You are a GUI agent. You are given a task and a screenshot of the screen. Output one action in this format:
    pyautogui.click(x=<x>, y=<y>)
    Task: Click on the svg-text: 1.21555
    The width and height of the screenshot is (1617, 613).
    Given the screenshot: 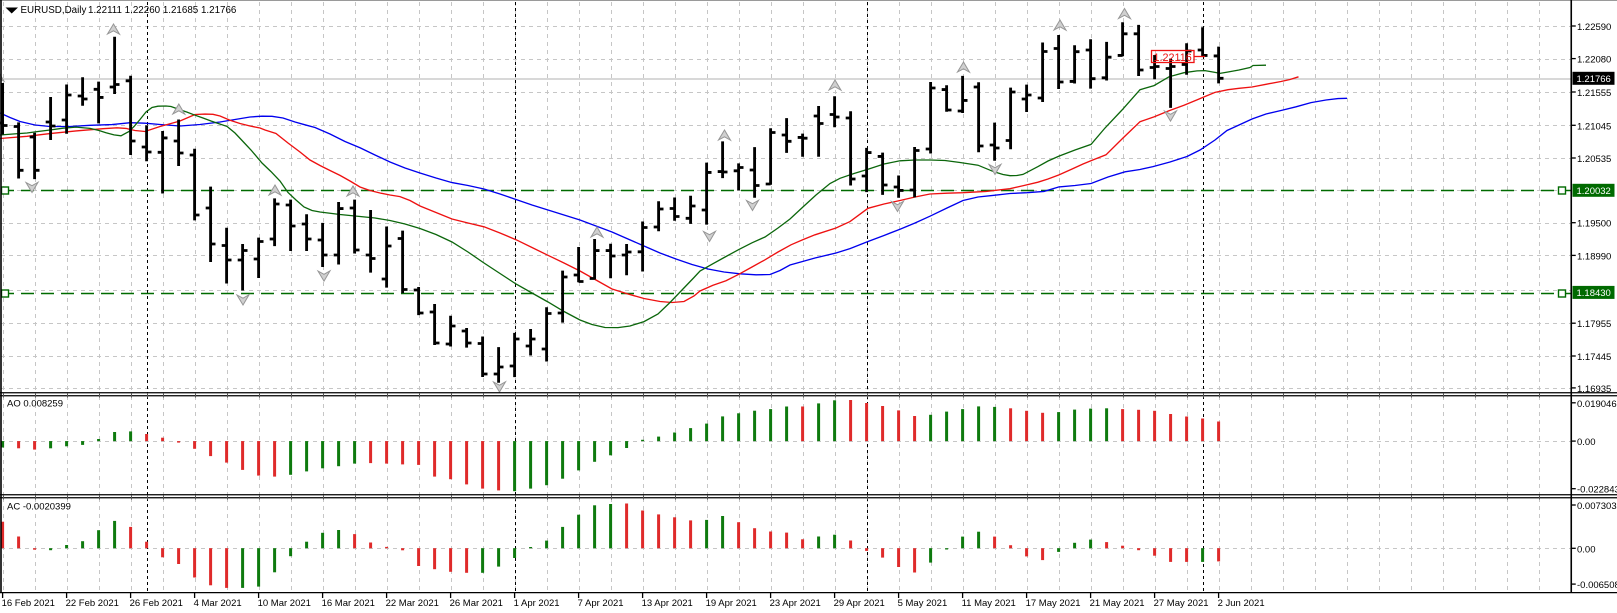 What is the action you would take?
    pyautogui.click(x=1594, y=93)
    